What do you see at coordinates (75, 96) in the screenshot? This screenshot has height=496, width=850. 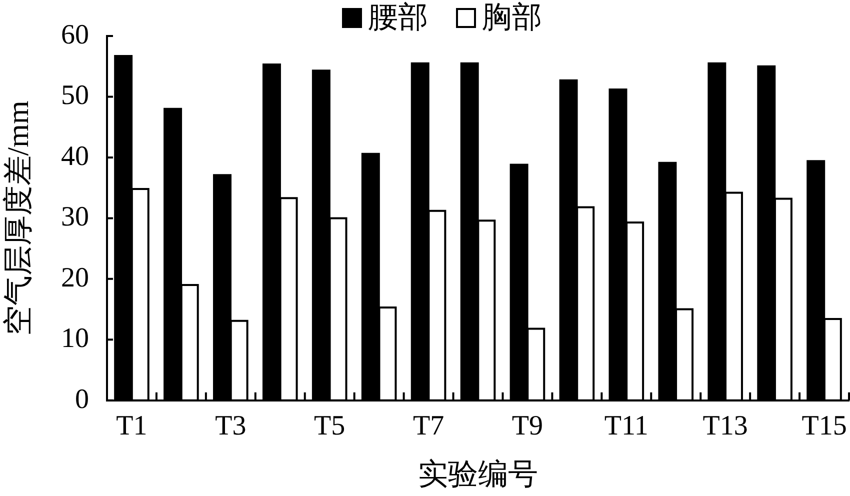 I see `y-tick-label: 50` at bounding box center [75, 96].